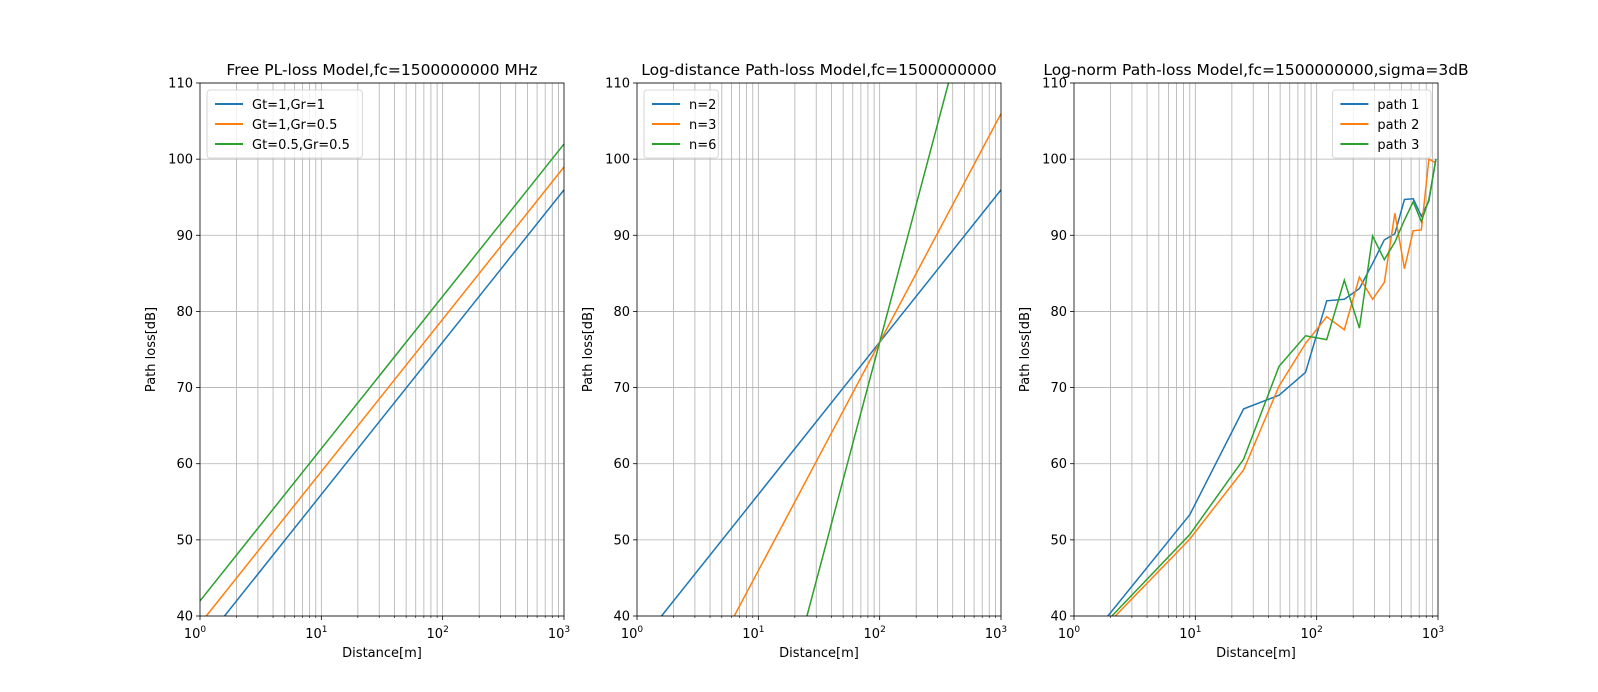 The image size is (1598, 692). I want to click on legend: path 1 path 2 path 3, so click(1382, 124).